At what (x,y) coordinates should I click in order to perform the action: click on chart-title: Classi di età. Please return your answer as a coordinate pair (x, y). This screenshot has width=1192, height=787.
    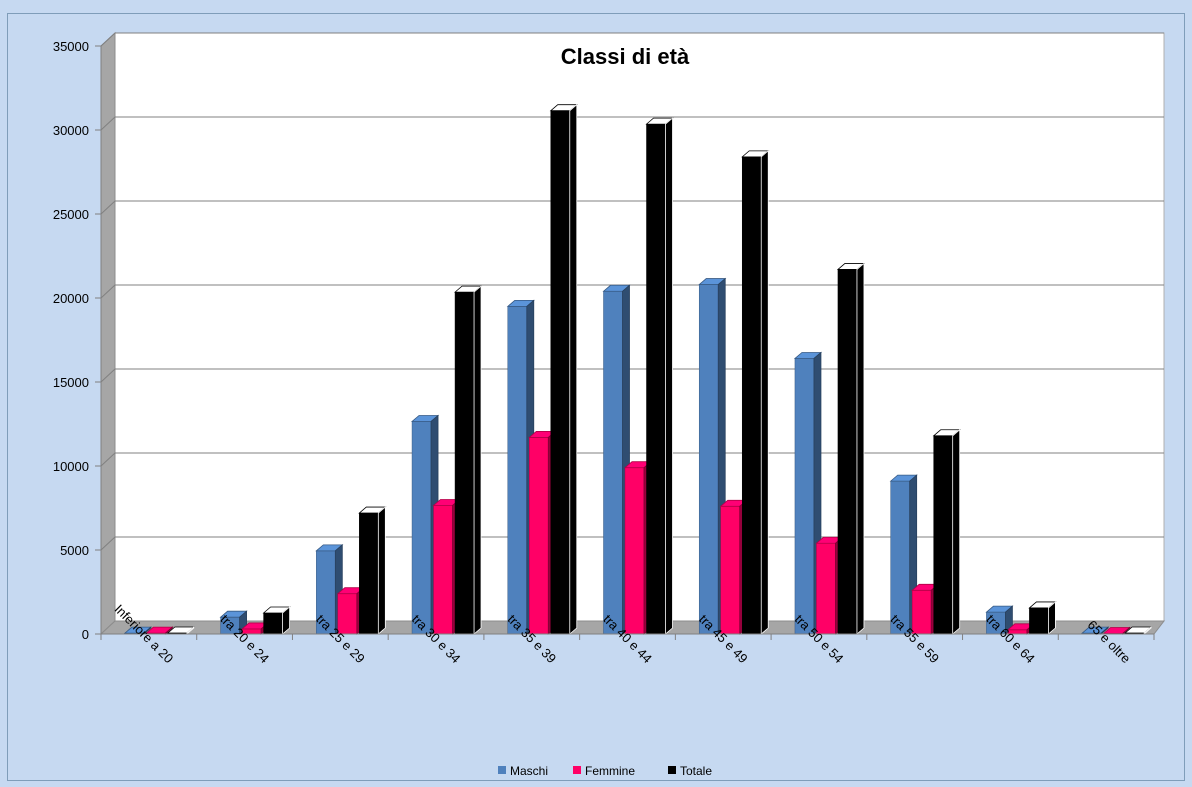
    Looking at the image, I should click on (625, 56).